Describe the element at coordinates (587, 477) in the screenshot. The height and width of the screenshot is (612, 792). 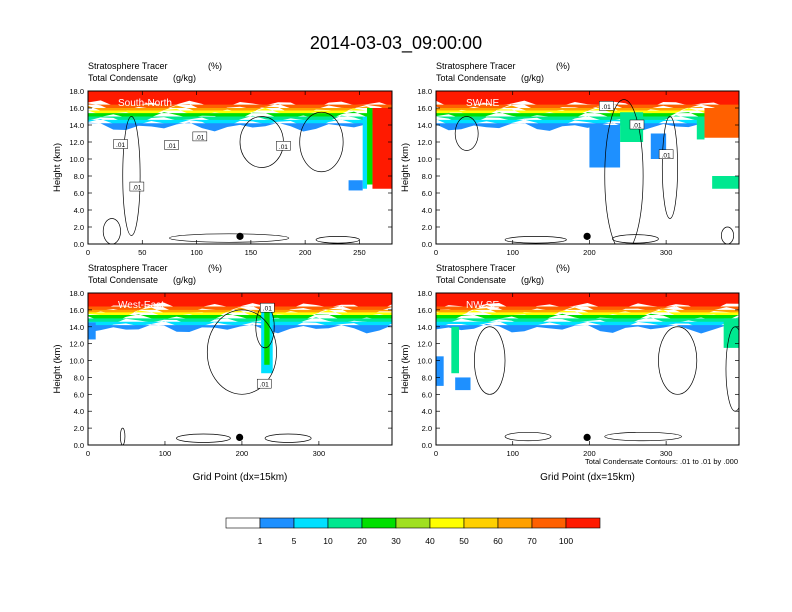
I see `x-axis-label: Grid Point (dx=15km)` at that location.